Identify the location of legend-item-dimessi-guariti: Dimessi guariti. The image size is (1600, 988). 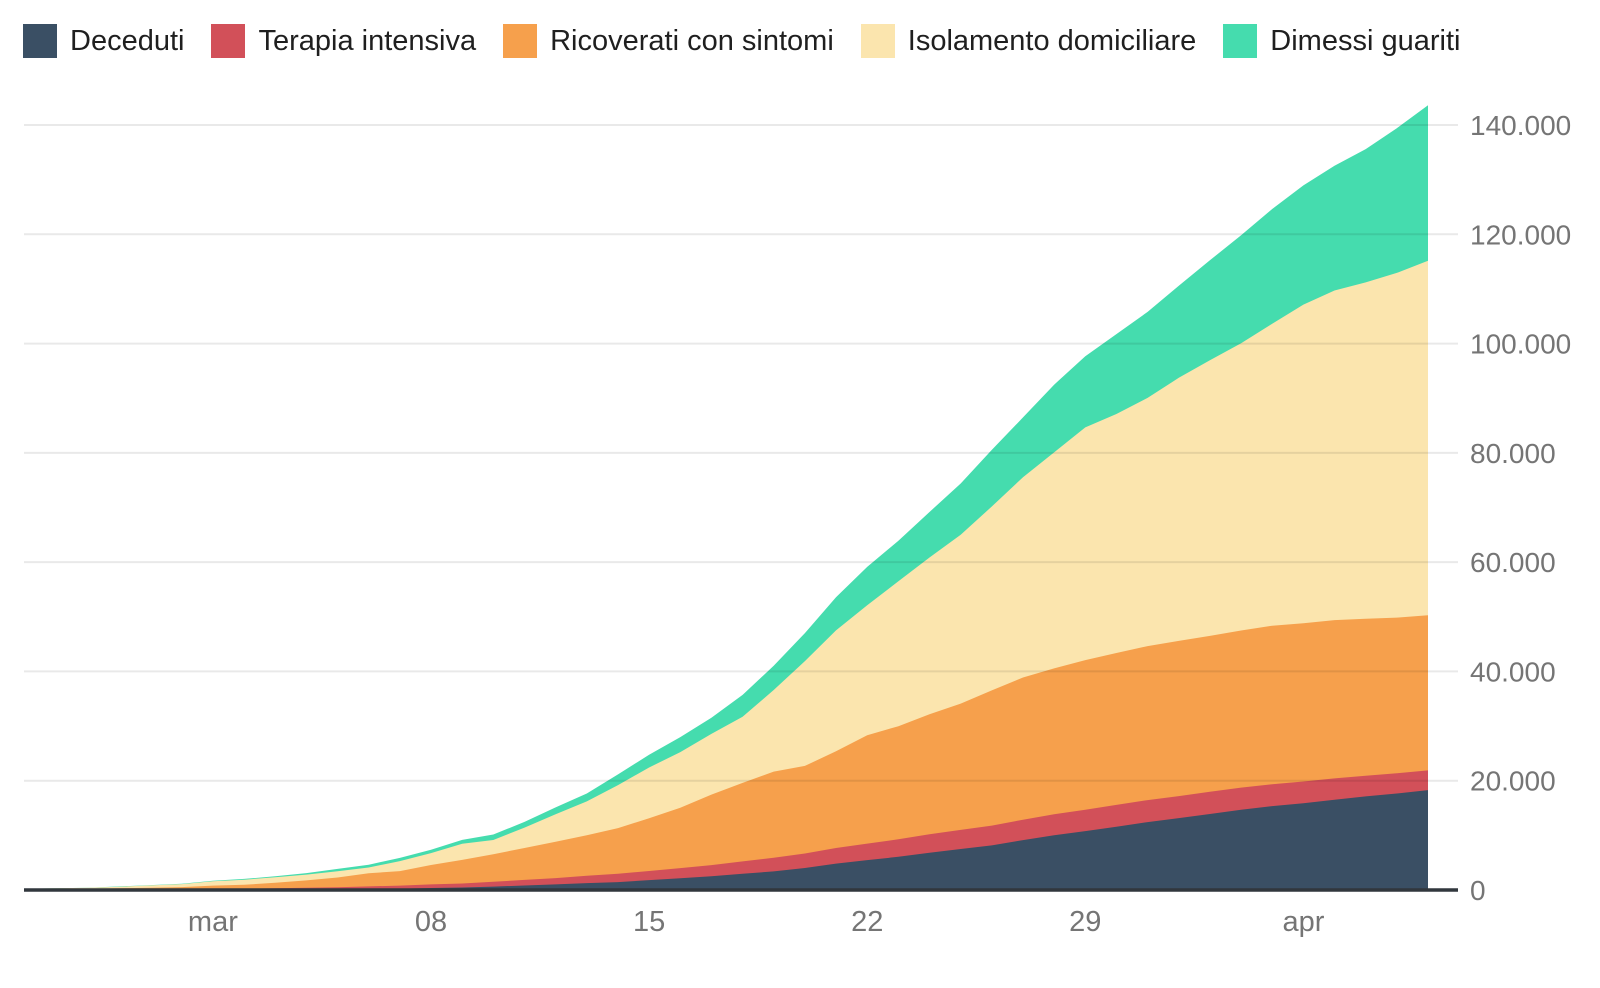
(1341, 41).